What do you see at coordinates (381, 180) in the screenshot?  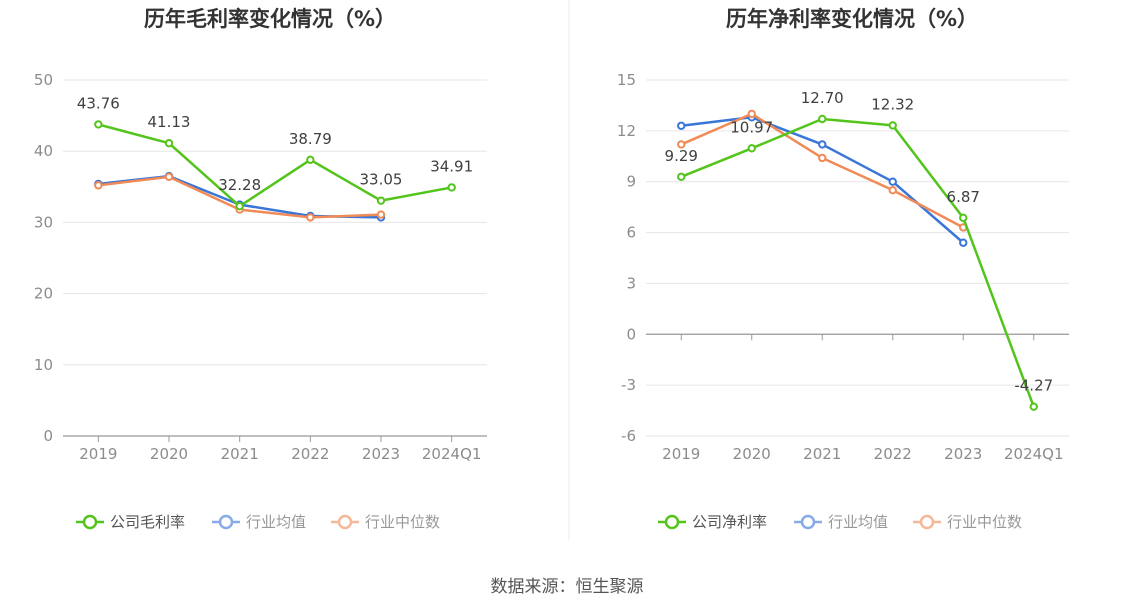 I see `data-label: 33.05` at bounding box center [381, 180].